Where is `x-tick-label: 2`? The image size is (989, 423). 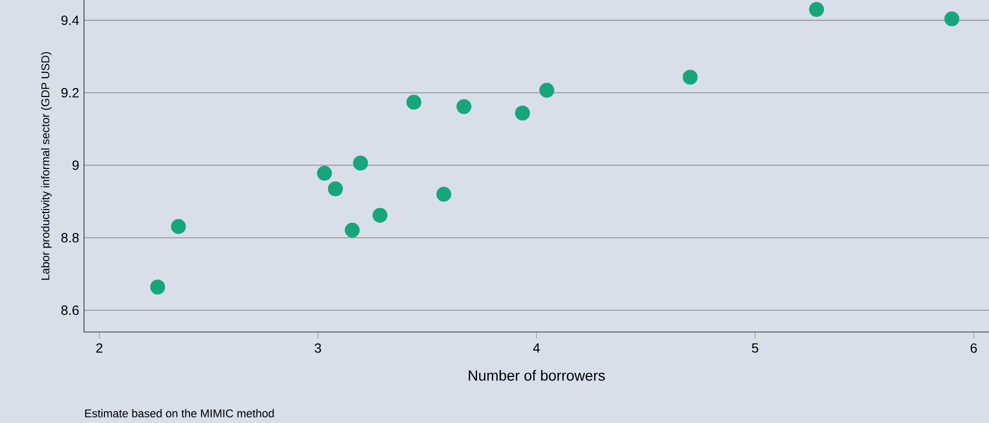 x-tick-label: 2 is located at coordinates (99, 348).